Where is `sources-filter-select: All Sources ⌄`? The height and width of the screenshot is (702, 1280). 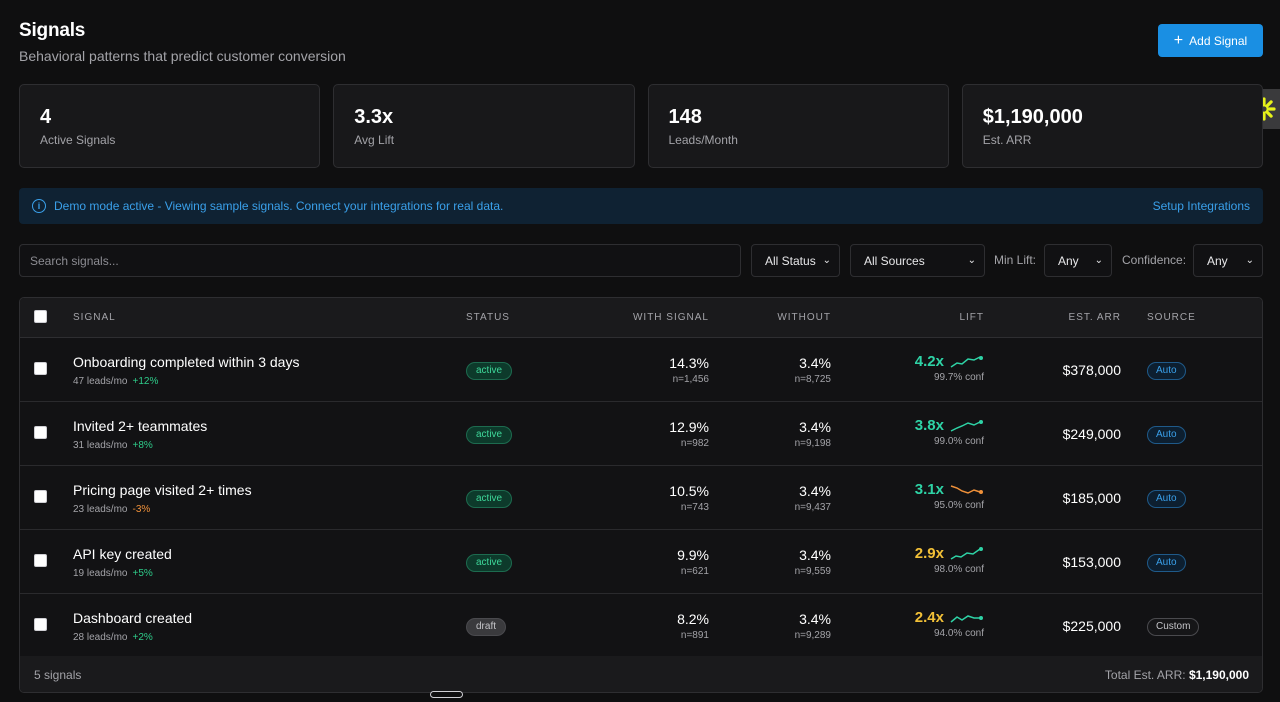
sources-filter-select: All Sources ⌄ is located at coordinates (917, 260).